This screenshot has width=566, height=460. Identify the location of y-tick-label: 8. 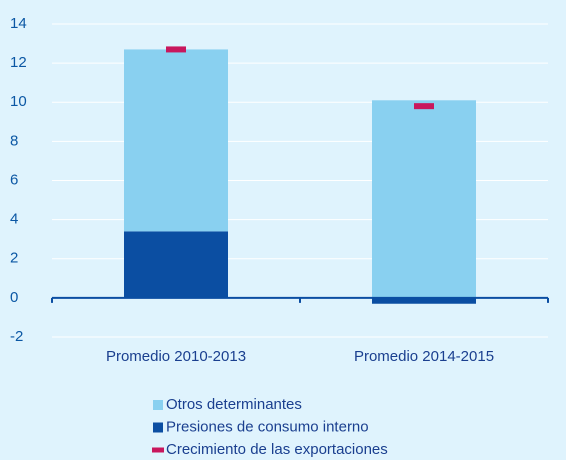
(14, 140).